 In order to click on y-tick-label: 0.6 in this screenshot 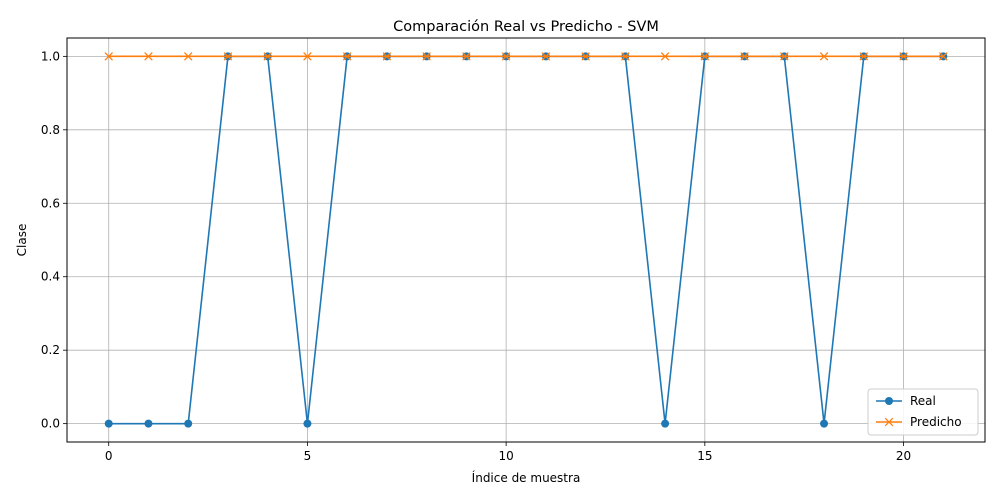, I will do `click(50, 203)`.